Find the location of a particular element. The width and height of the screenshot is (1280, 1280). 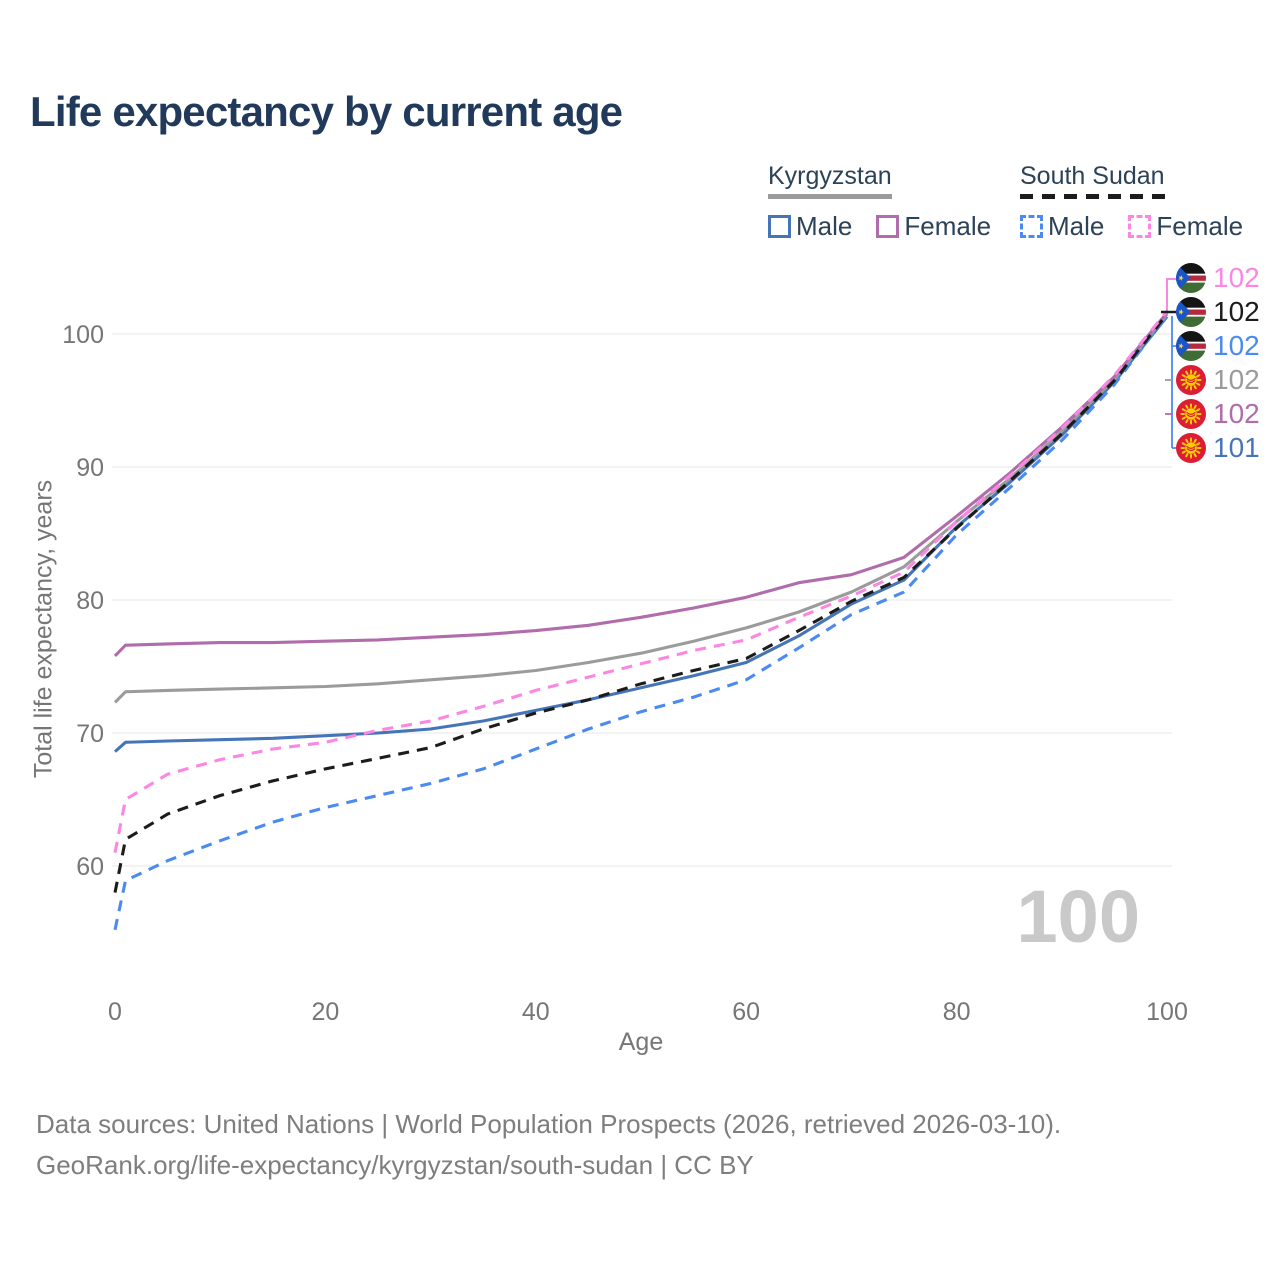

y-tick-label: 60 is located at coordinates (90, 867).